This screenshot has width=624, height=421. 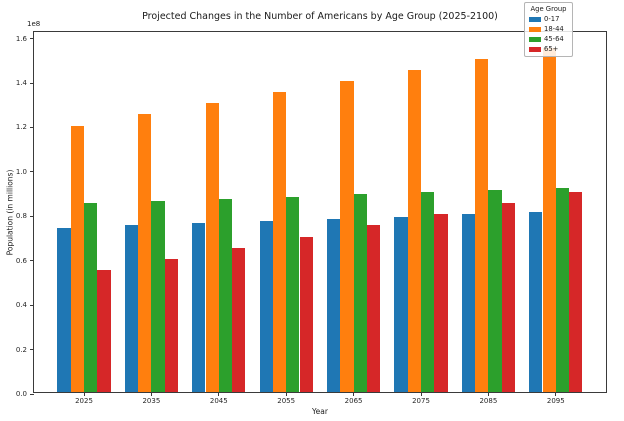 What do you see at coordinates (373, 308) in the screenshot?
I see `bar-65+-2065` at bounding box center [373, 308].